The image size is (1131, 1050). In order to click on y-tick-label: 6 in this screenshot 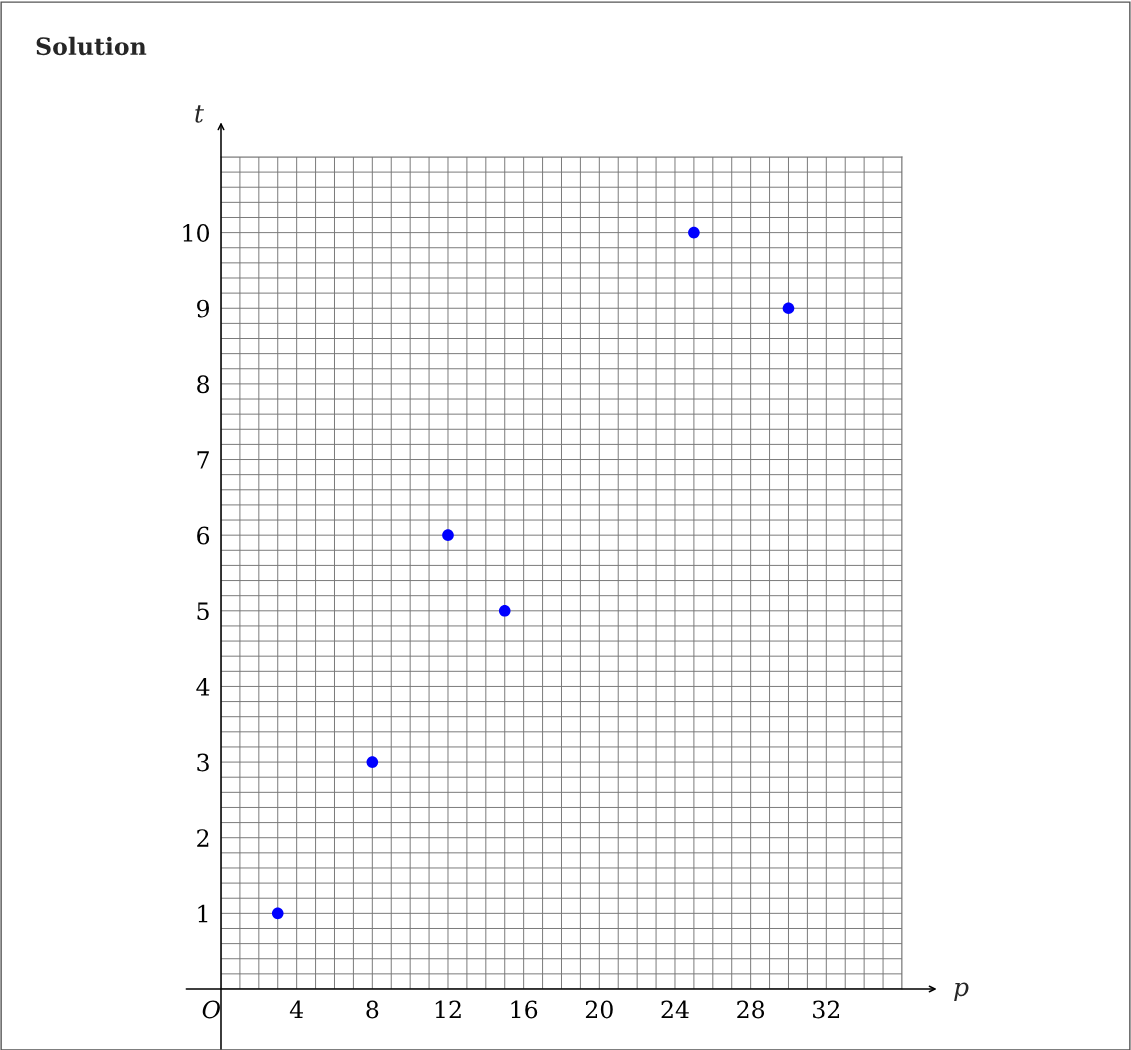, I will do `click(203, 535)`.